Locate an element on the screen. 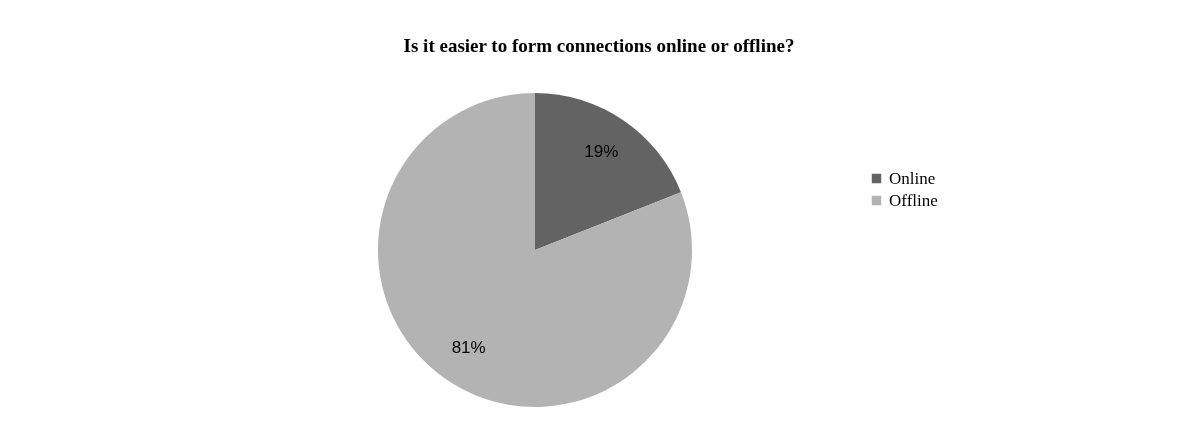  chart-title: Is it easier to form connections online or offline? is located at coordinates (599, 45).